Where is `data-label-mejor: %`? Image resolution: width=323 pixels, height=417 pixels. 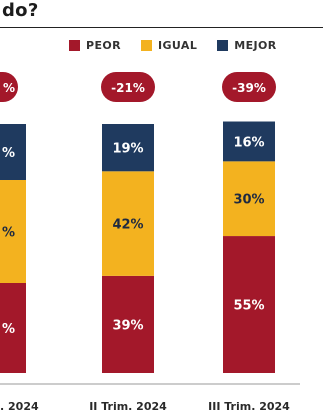 data-label-mejor: % is located at coordinates (8, 153).